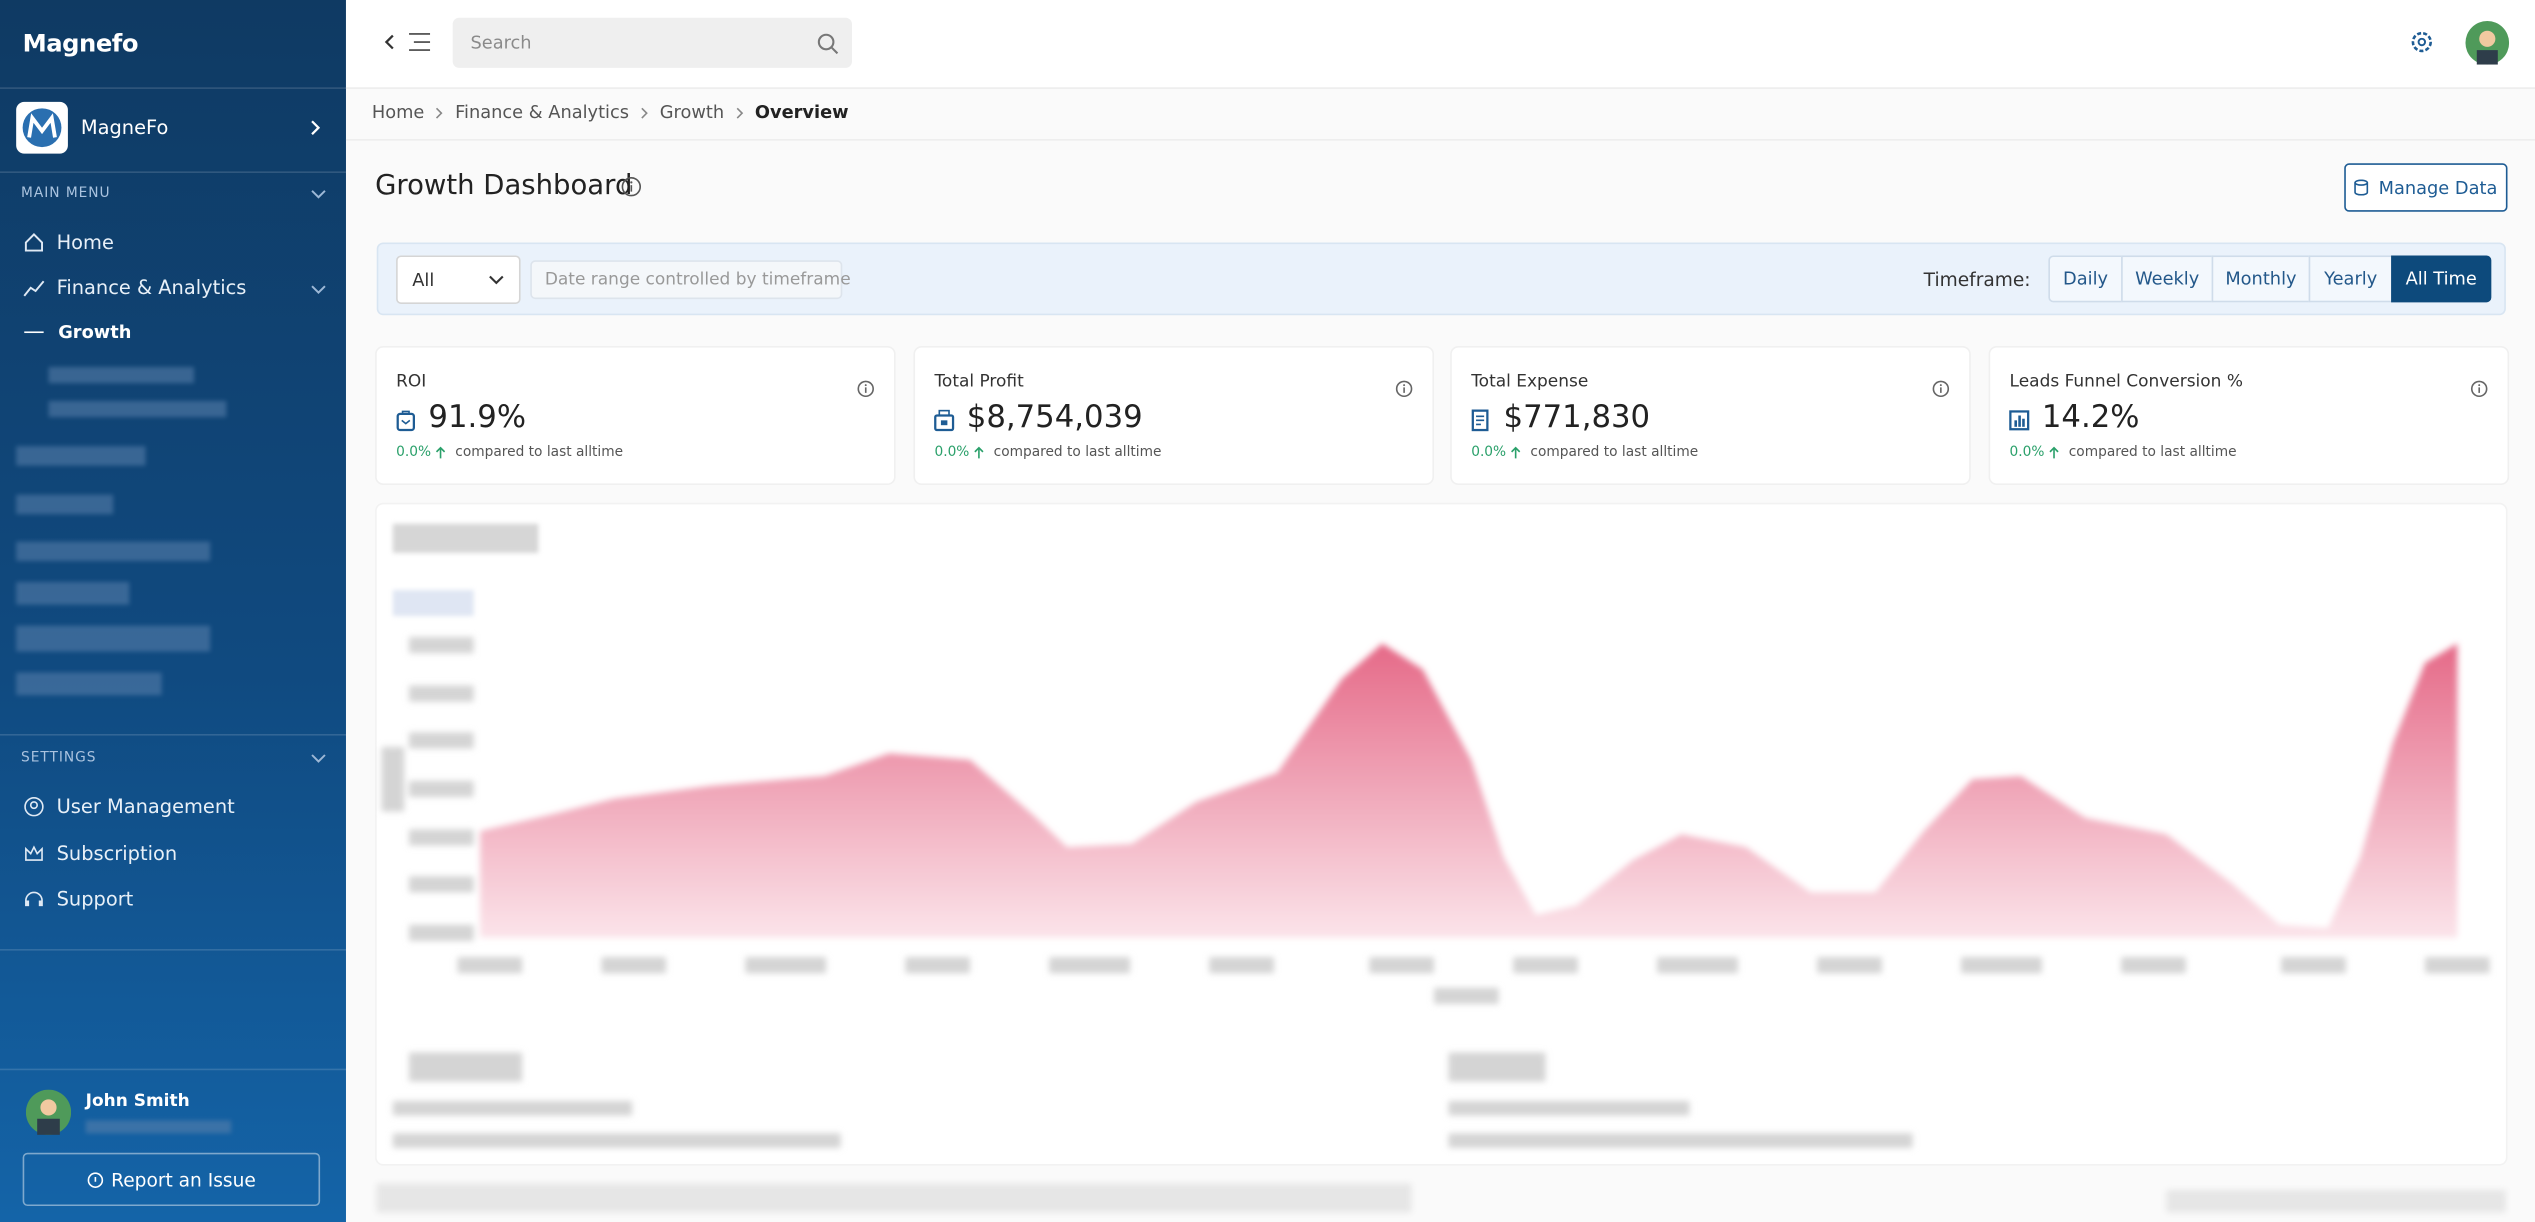 This screenshot has height=1222, width=2535. What do you see at coordinates (158, 1127) in the screenshot?
I see `blurred-email` at bounding box center [158, 1127].